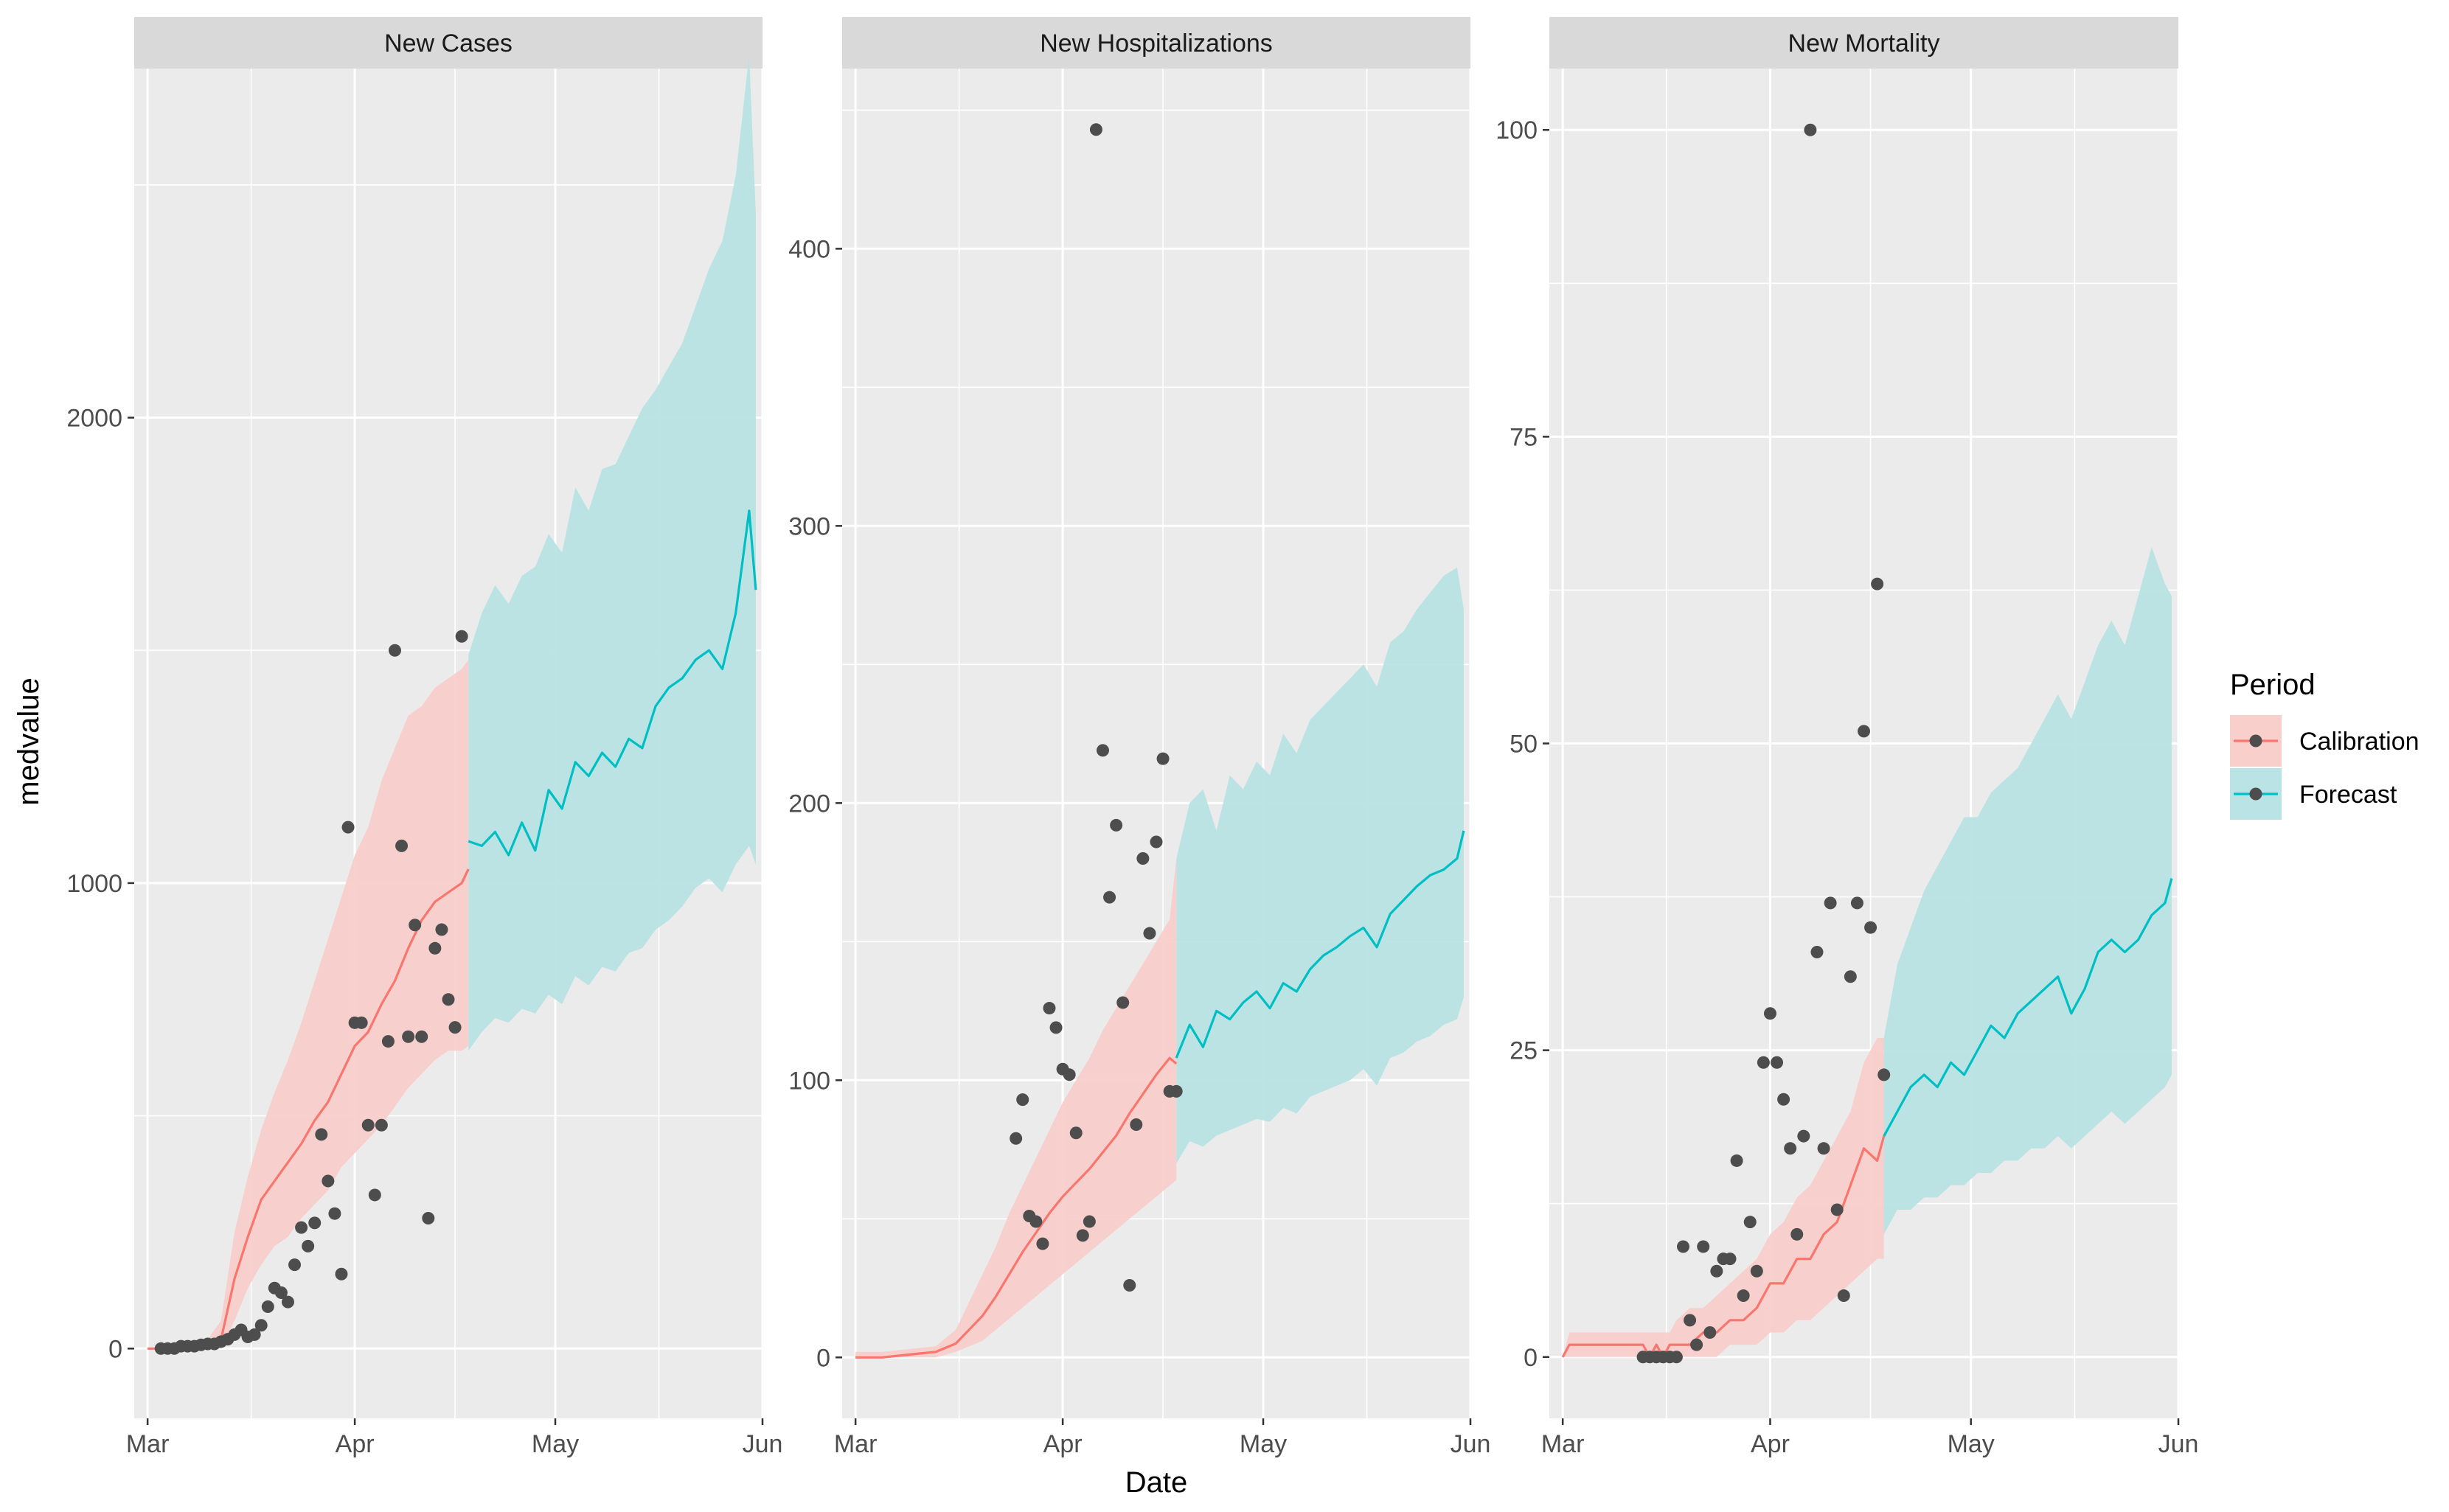  What do you see at coordinates (1524, 437) in the screenshot?
I see `y-tick-label: 75` at bounding box center [1524, 437].